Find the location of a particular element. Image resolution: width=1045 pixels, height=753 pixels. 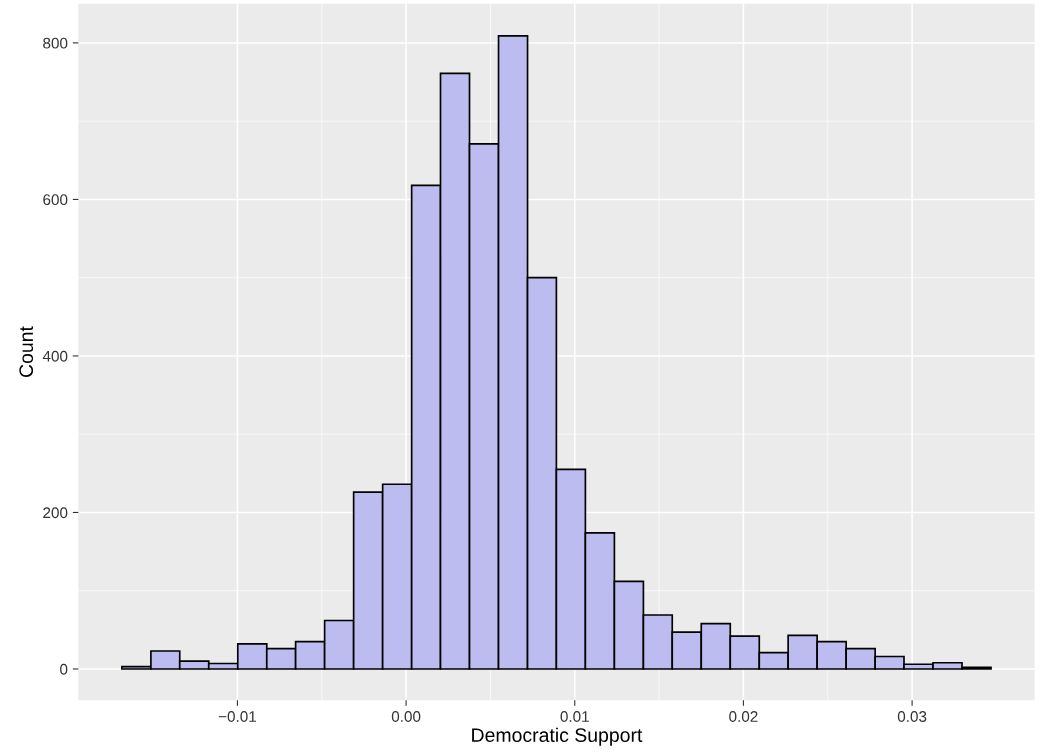

y-tick-label: 400 is located at coordinates (55, 356).